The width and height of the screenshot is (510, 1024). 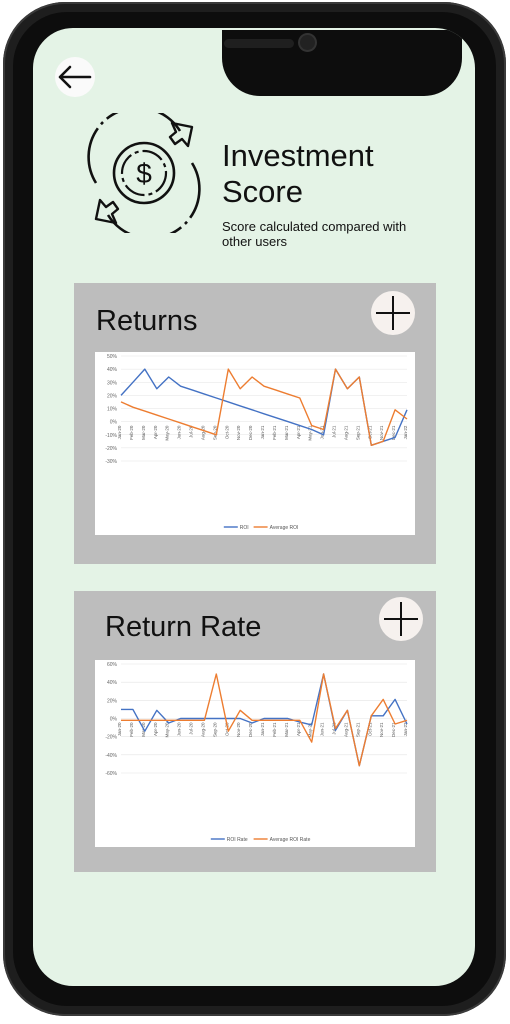 What do you see at coordinates (237, 840) in the screenshot?
I see `legend-label: ROI Rate` at bounding box center [237, 840].